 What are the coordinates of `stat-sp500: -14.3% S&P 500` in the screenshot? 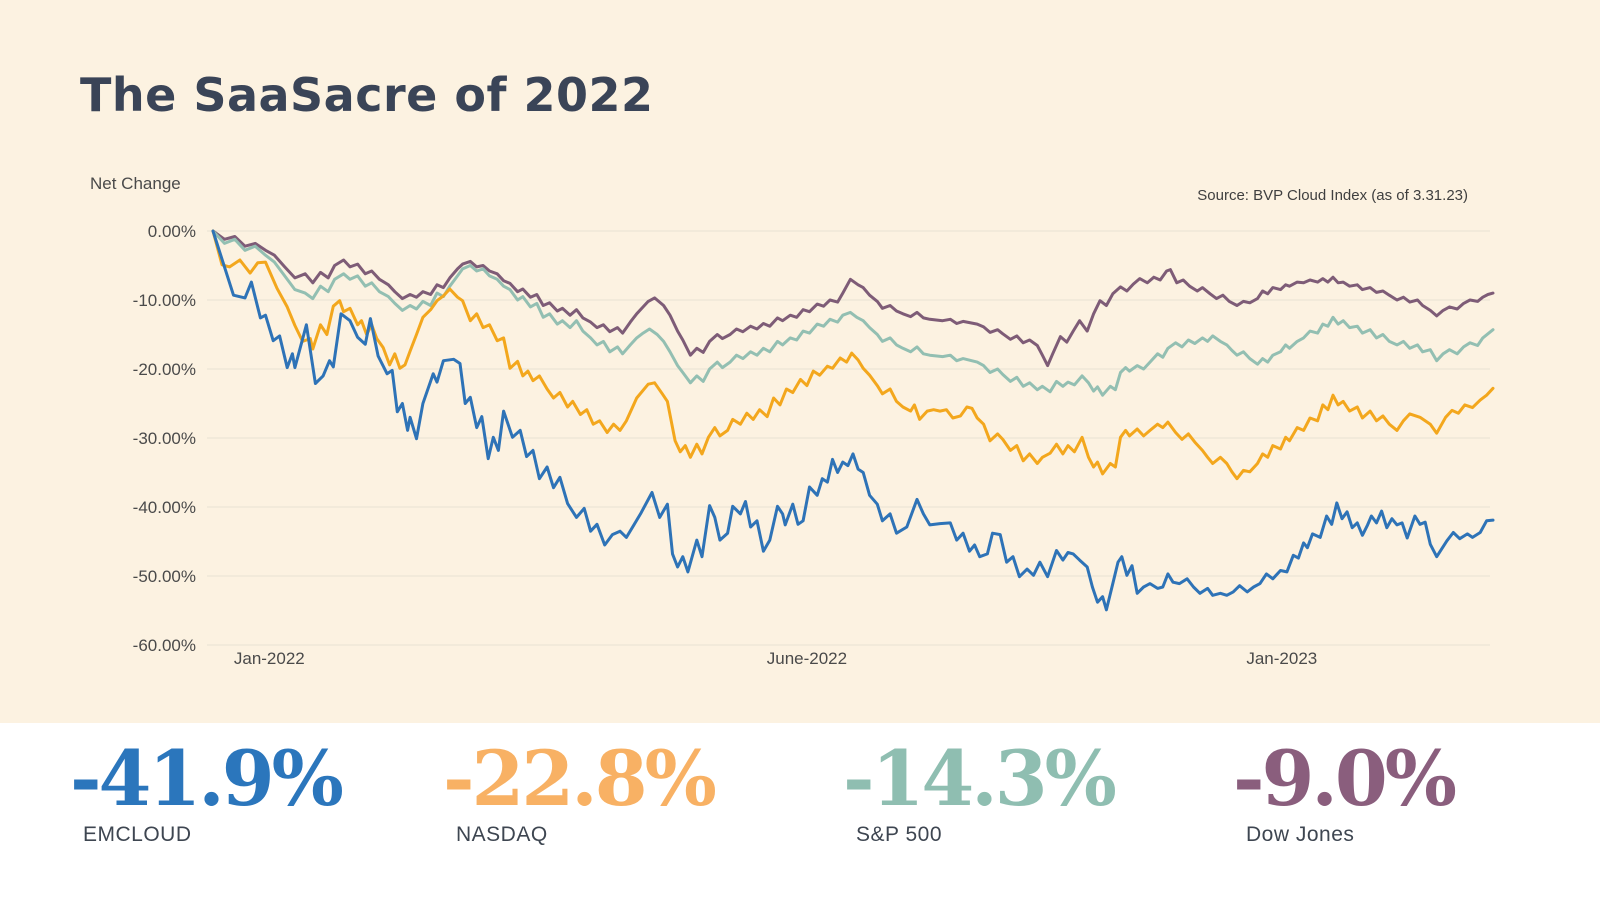 It's located at (1023, 785).